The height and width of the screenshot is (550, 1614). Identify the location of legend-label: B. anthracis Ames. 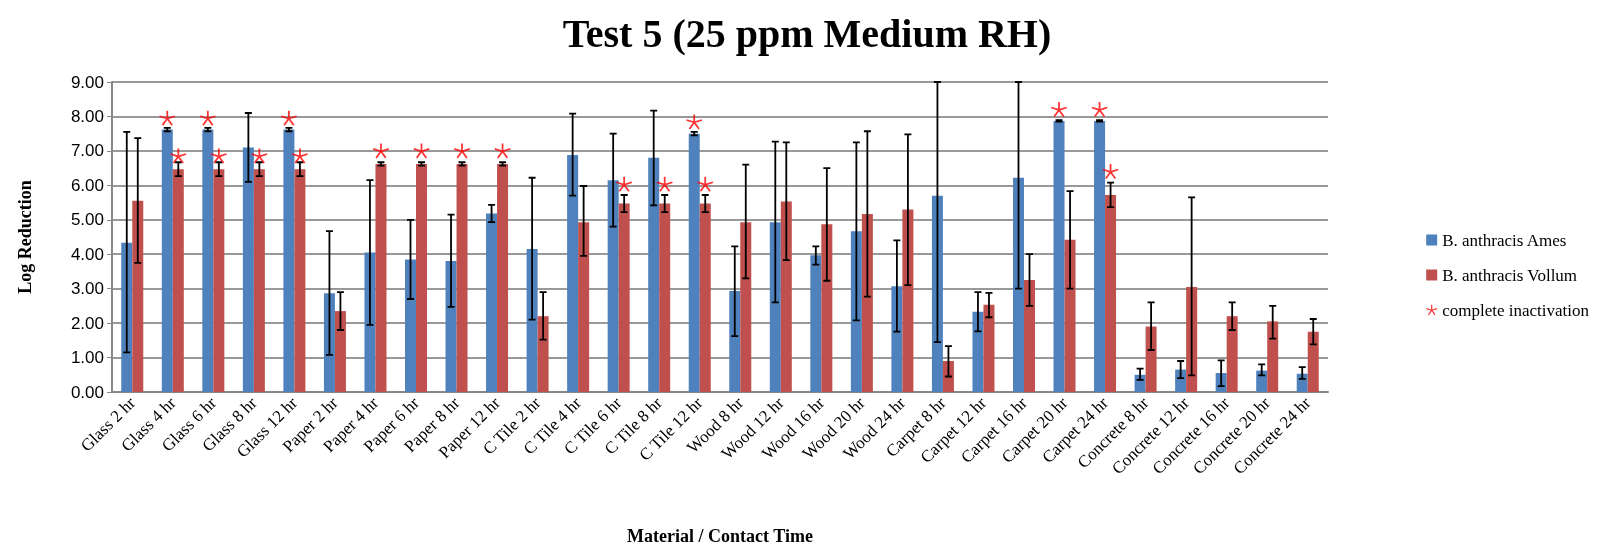
(1504, 240).